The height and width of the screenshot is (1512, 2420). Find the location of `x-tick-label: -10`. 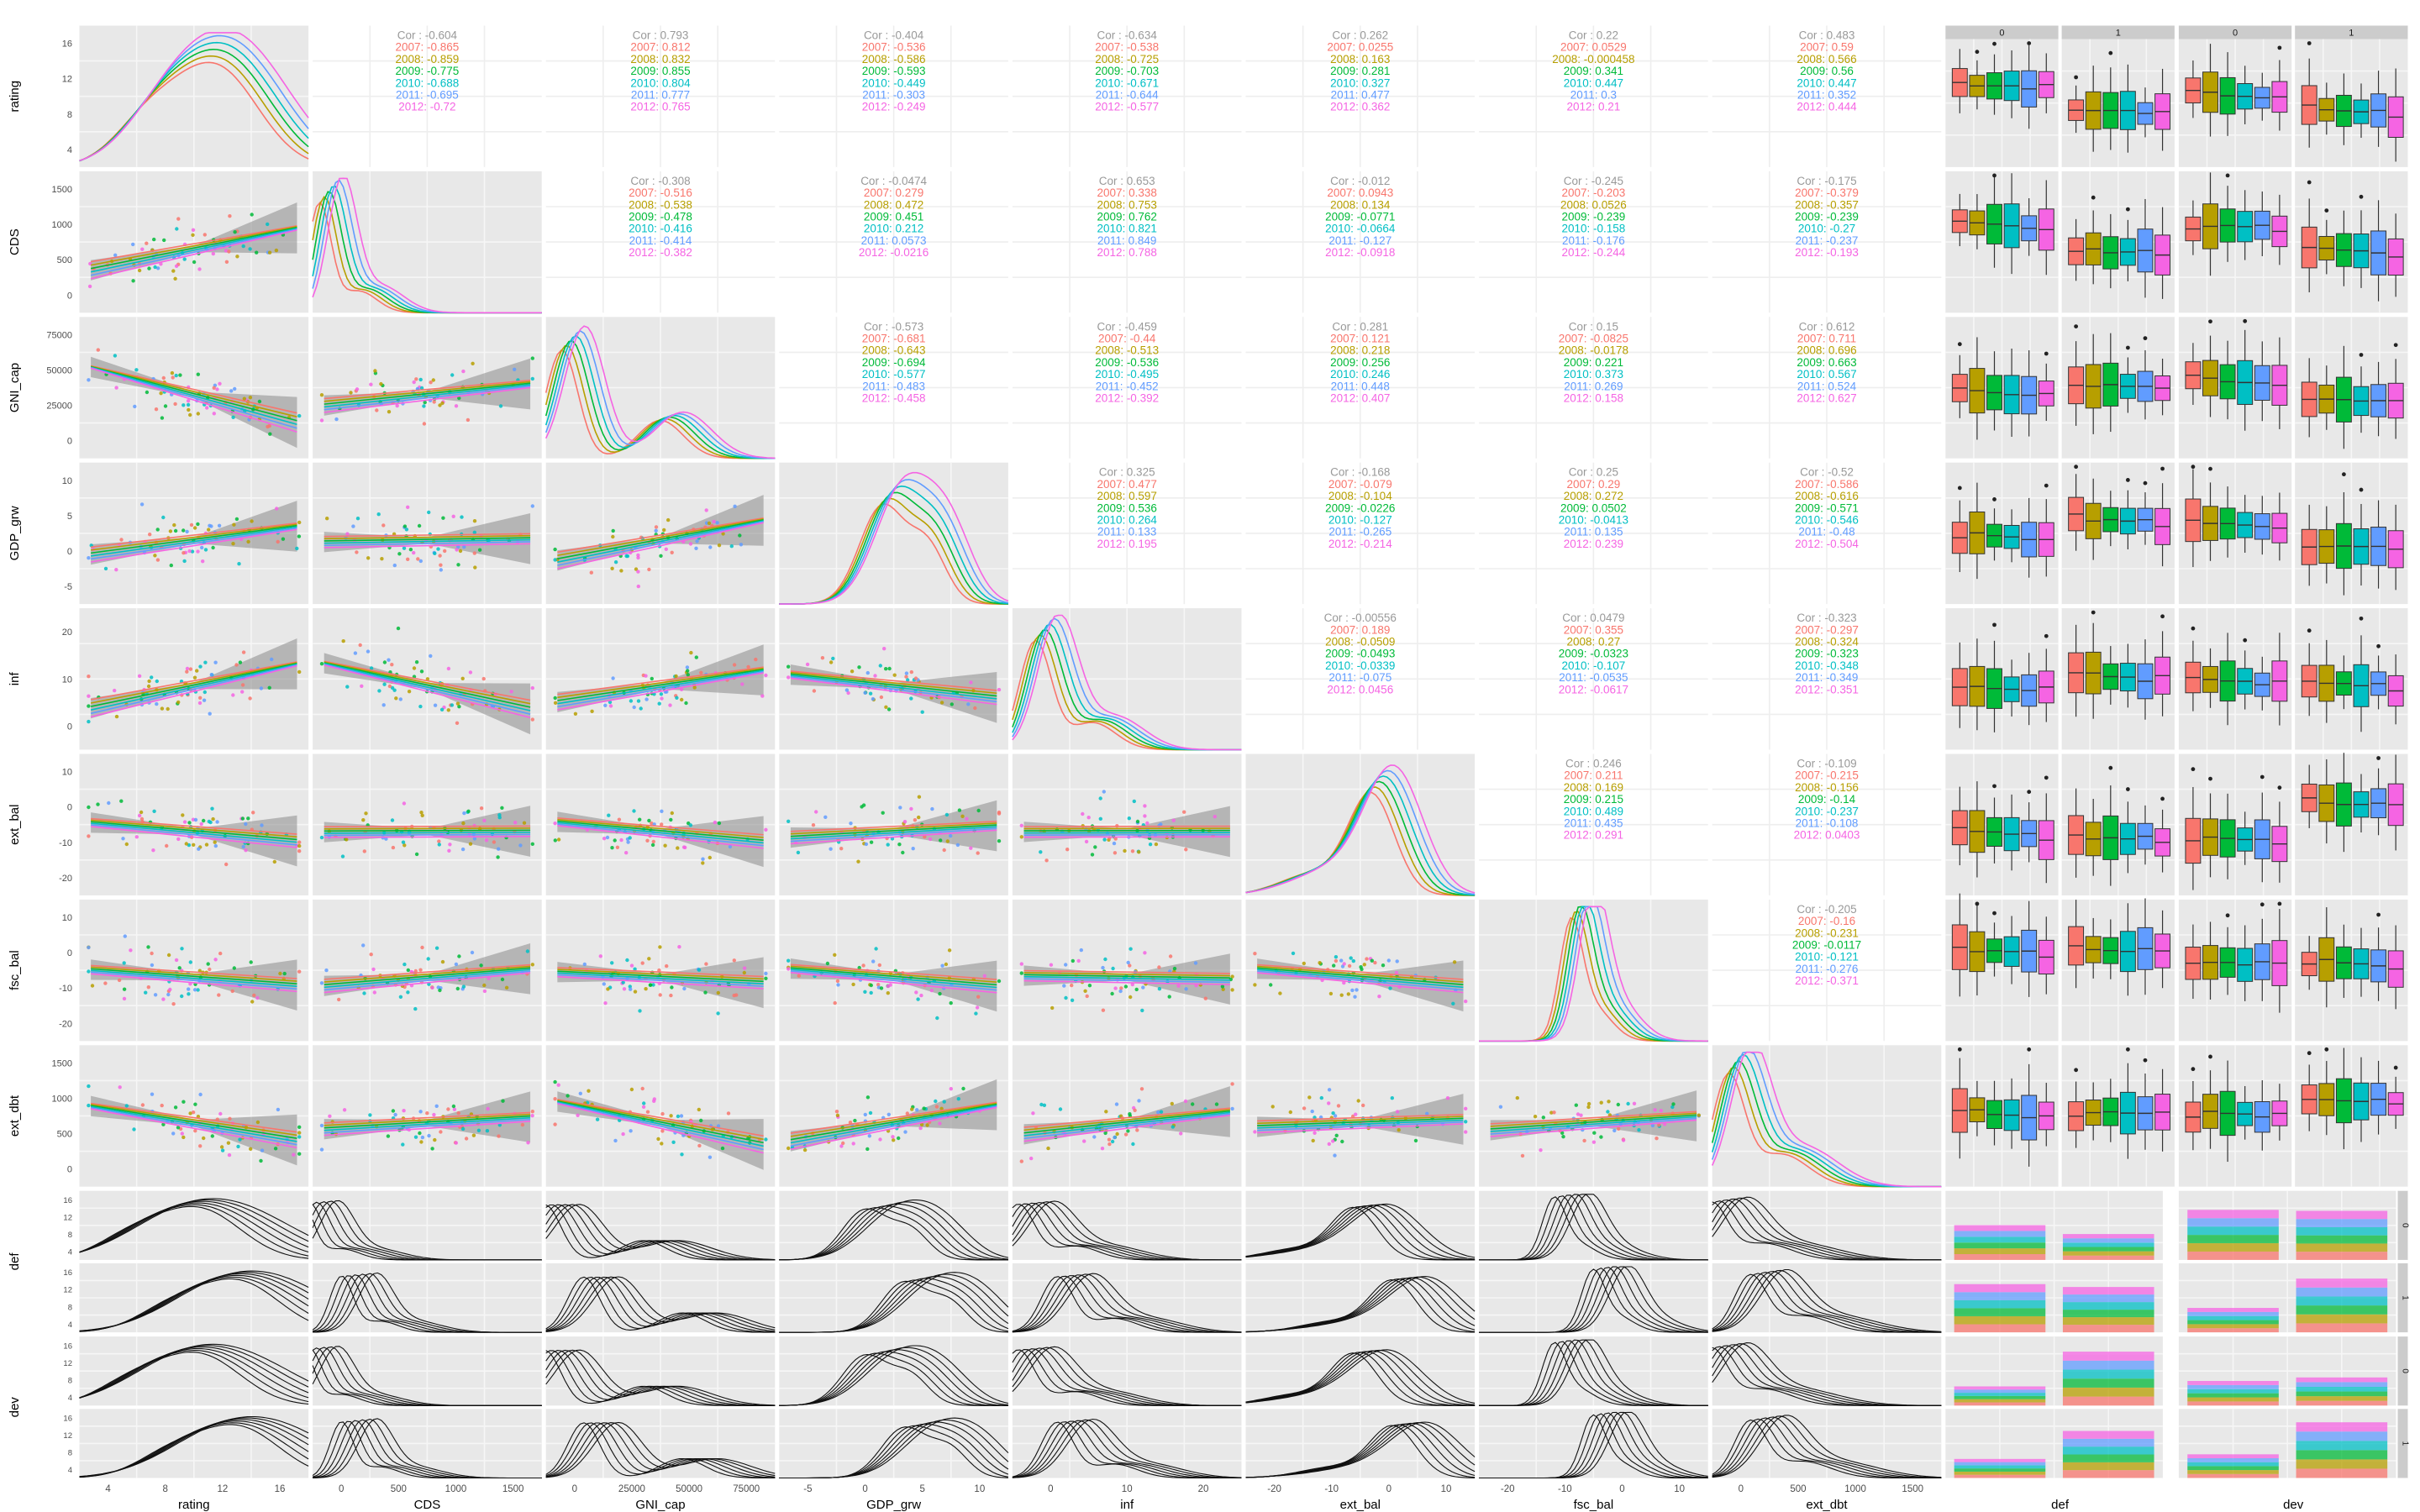

x-tick-label: -10 is located at coordinates (1565, 1489).